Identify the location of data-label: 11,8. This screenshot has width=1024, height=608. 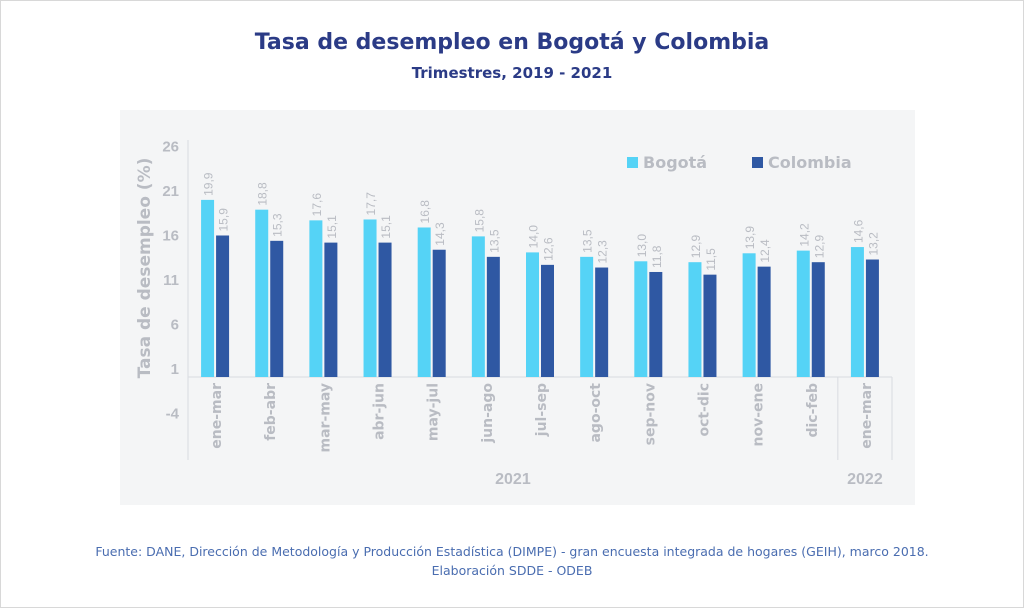
(657, 256).